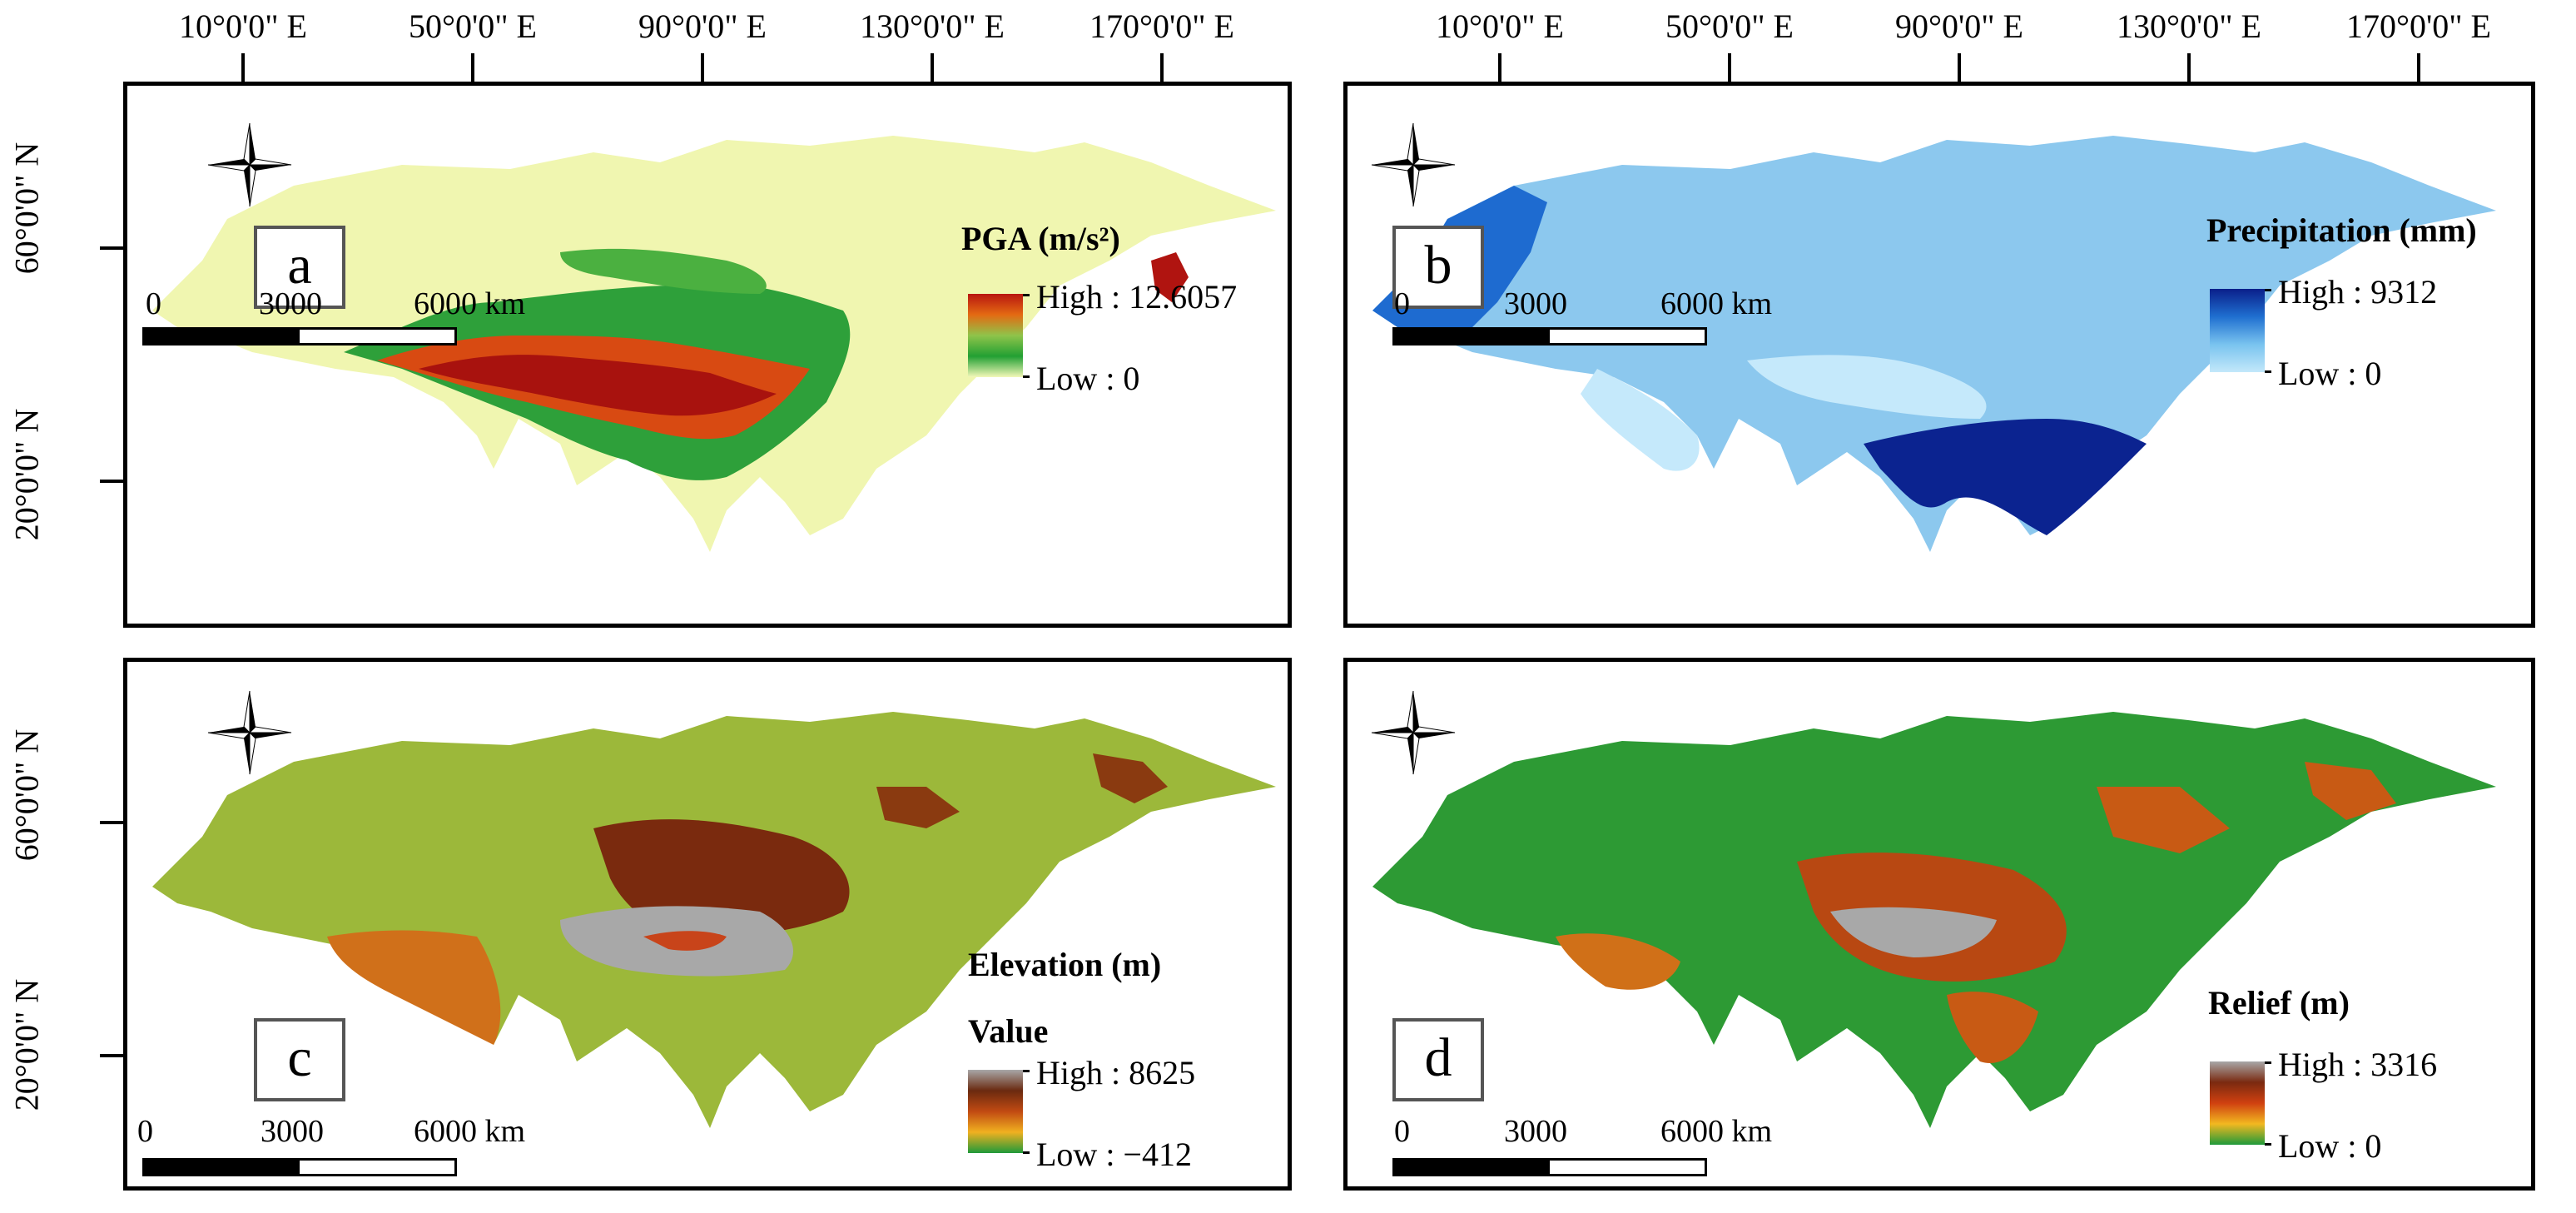 The width and height of the screenshot is (2576, 1213). I want to click on panel-letter: c, so click(299, 1060).